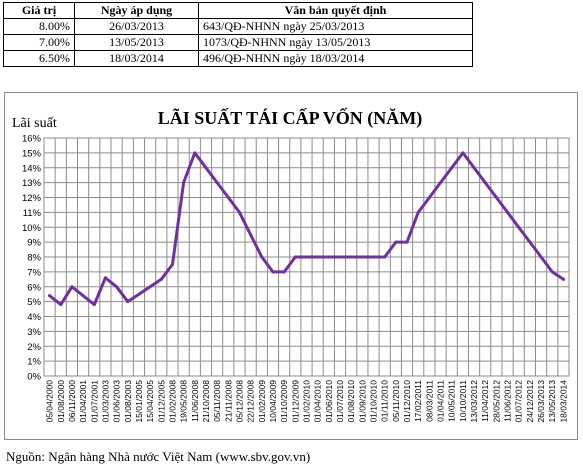 This screenshot has height=476, width=583. Describe the element at coordinates (496, 401) in the screenshot. I see `x-tick-label: 28/05/2012` at that location.